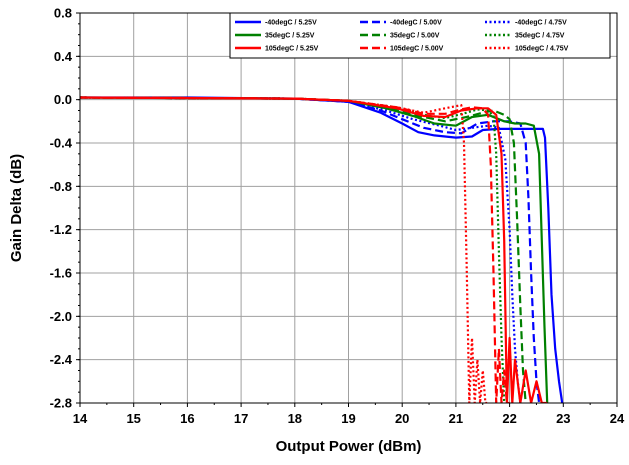 Image resolution: width=629 pixels, height=465 pixels. I want to click on x-tick-label: 18, so click(295, 418).